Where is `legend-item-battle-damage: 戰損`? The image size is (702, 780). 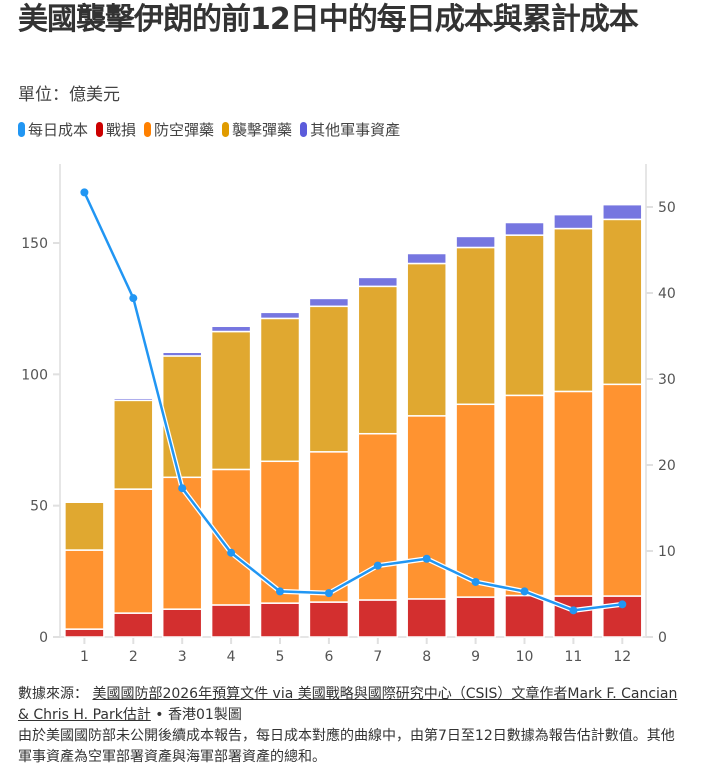 legend-item-battle-damage: 戰損 is located at coordinates (116, 129).